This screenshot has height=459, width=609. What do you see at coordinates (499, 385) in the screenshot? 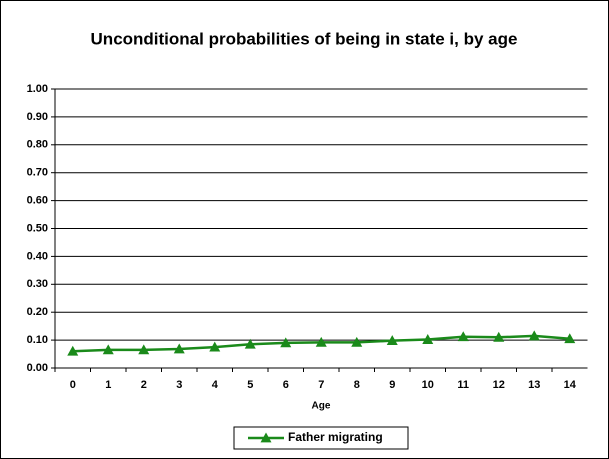
I see `x-tick-label: 12` at bounding box center [499, 385].